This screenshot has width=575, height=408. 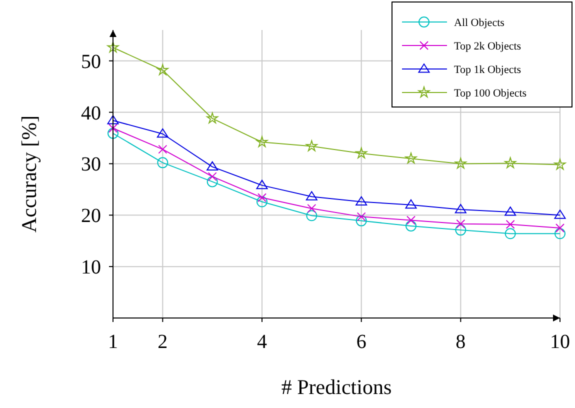 What do you see at coordinates (91, 216) in the screenshot?
I see `y-tick-label: 20` at bounding box center [91, 216].